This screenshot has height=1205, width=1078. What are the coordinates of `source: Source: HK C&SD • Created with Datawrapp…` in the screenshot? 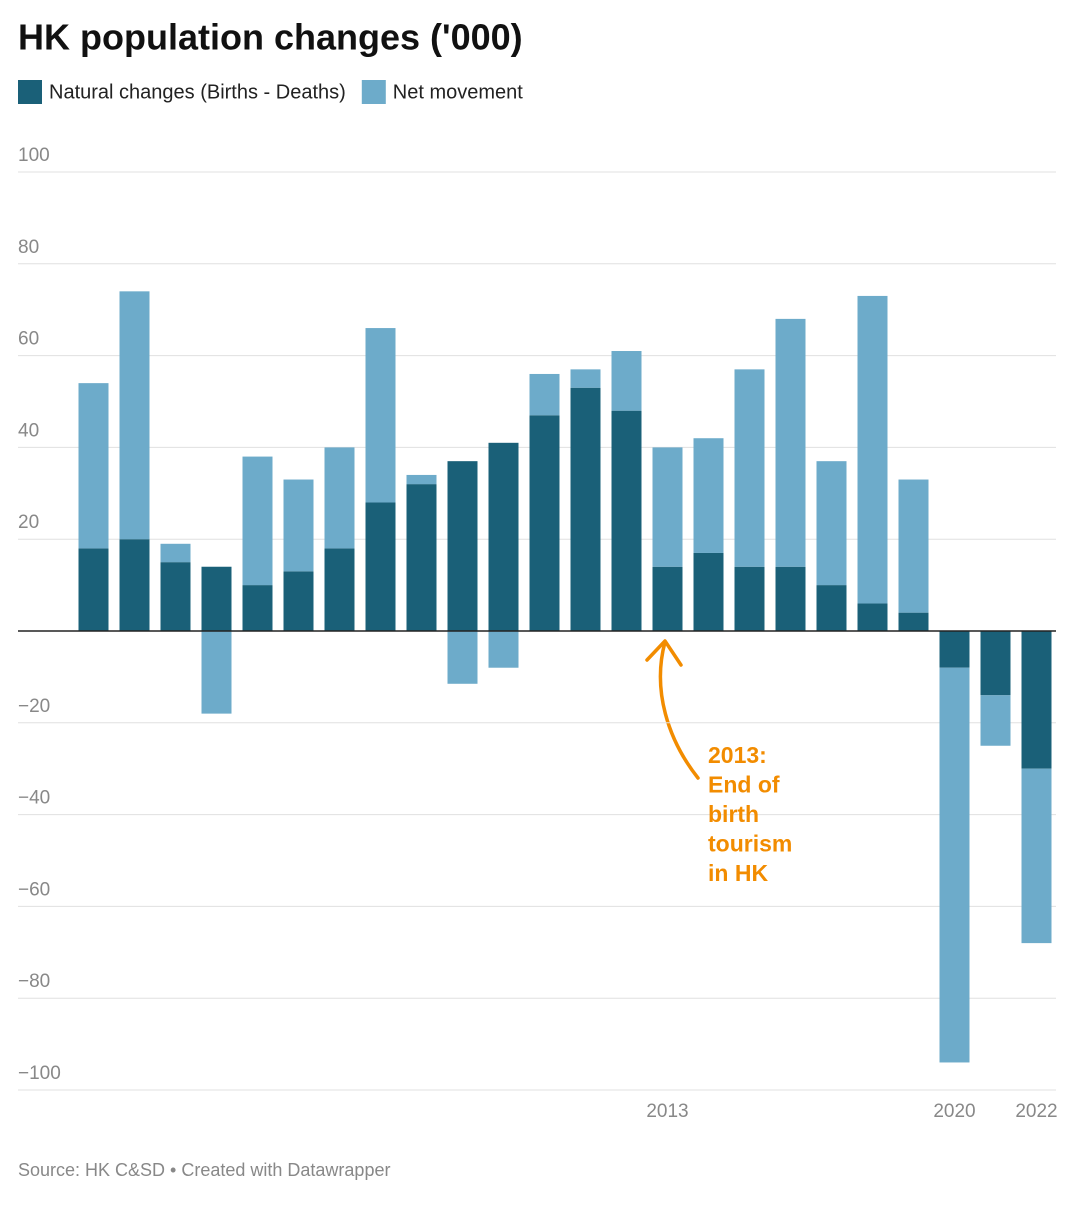 It's located at (204, 1170).